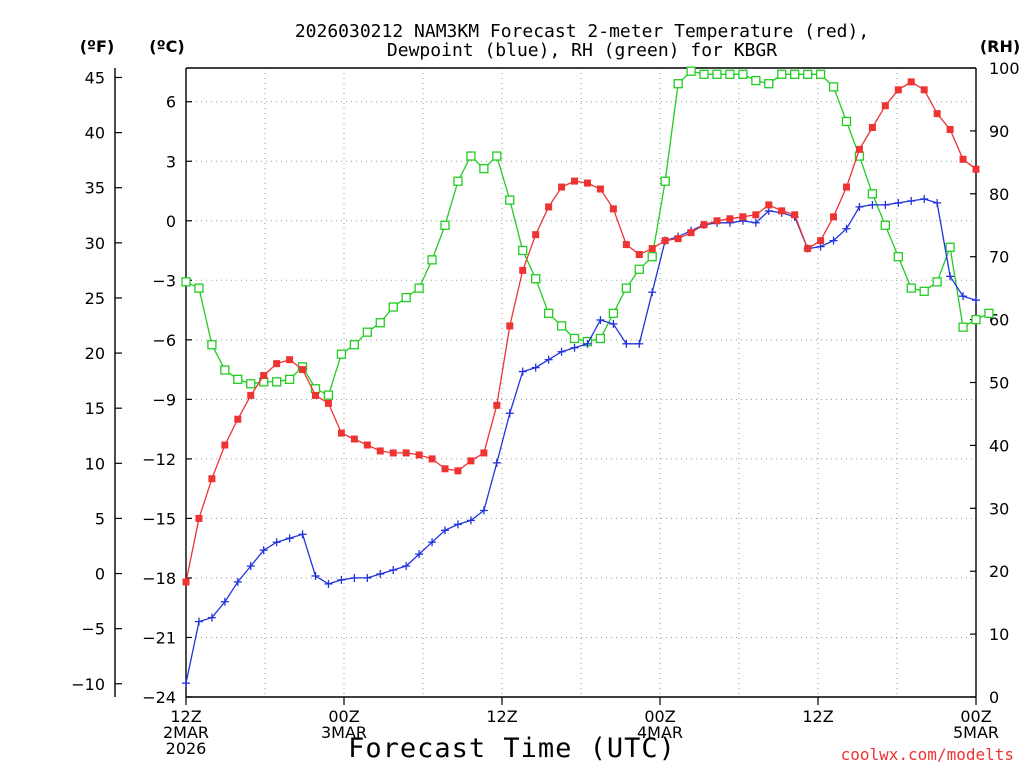  I want to click on fahrenheit-tick-label: 30, so click(95, 243).